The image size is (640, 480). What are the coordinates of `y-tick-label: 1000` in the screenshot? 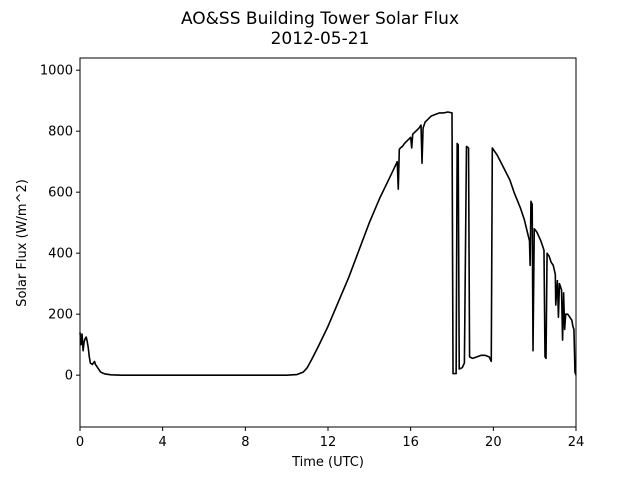 It's located at (56, 71).